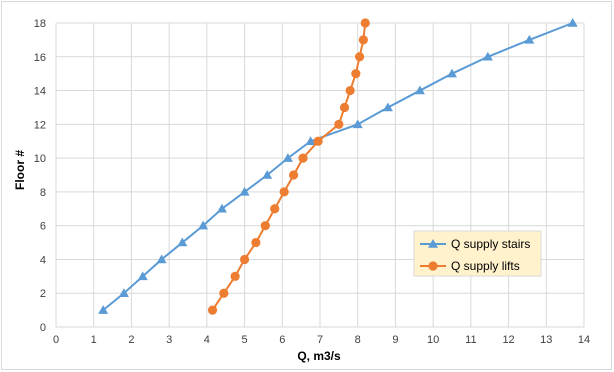  What do you see at coordinates (43, 227) in the screenshot?
I see `y-tick-label: 6` at bounding box center [43, 227].